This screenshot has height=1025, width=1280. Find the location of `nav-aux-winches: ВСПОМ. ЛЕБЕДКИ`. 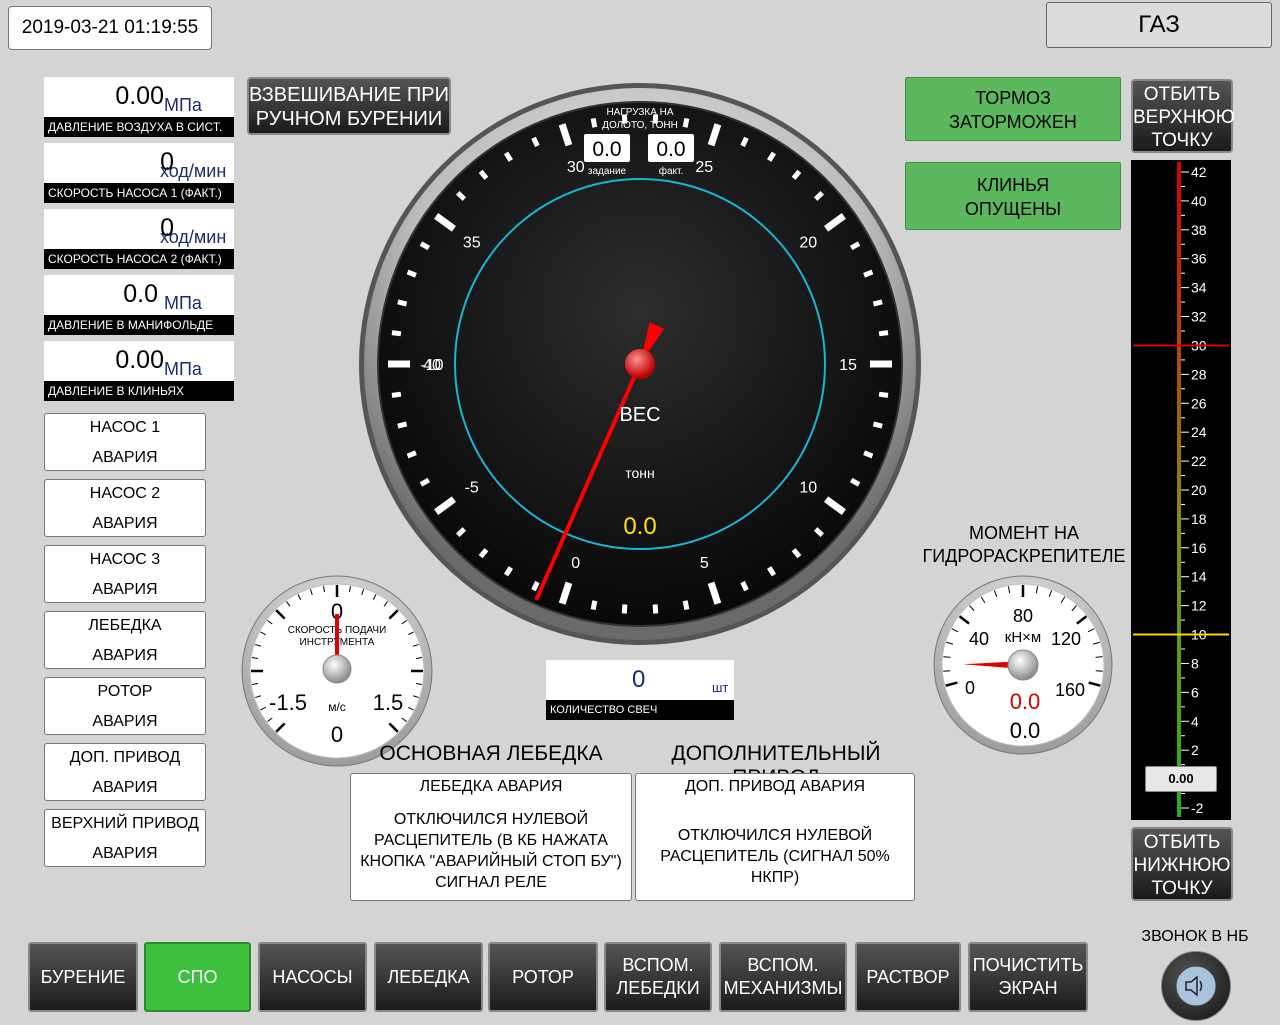

nav-aux-winches: ВСПОМ. ЛЕБЕДКИ is located at coordinates (658, 977).